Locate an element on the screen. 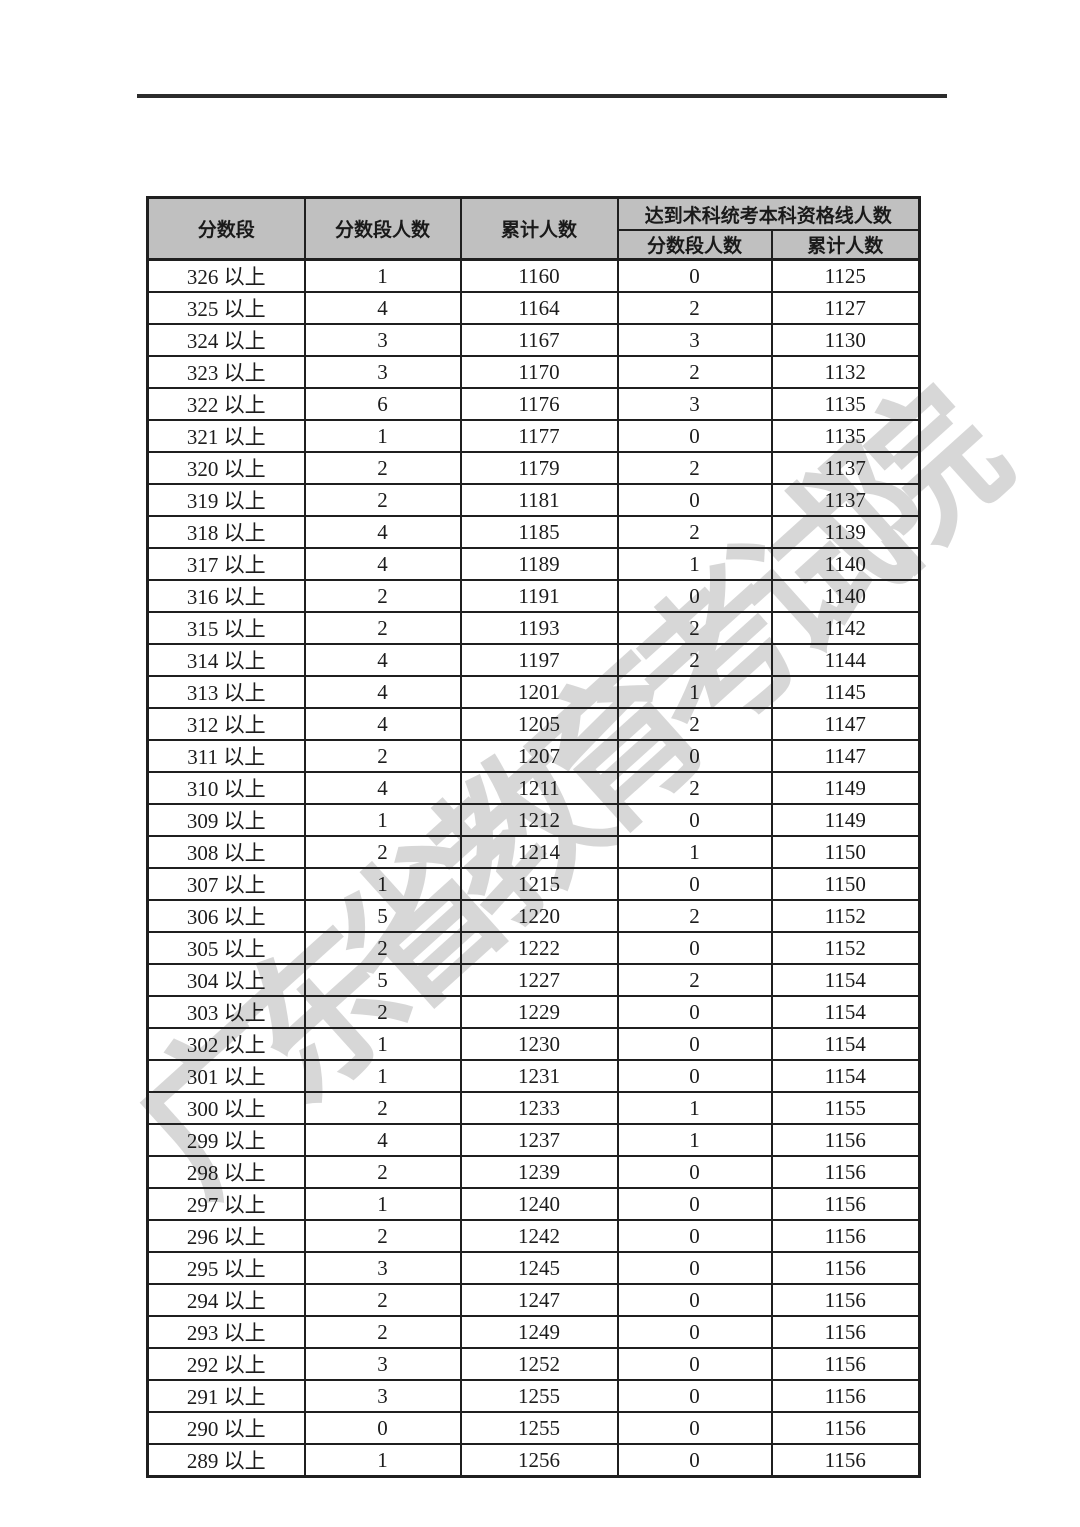 Image resolution: width=1080 pixels, height=1527 pixels. cell-score-range: 290 以上 is located at coordinates (226, 1428).